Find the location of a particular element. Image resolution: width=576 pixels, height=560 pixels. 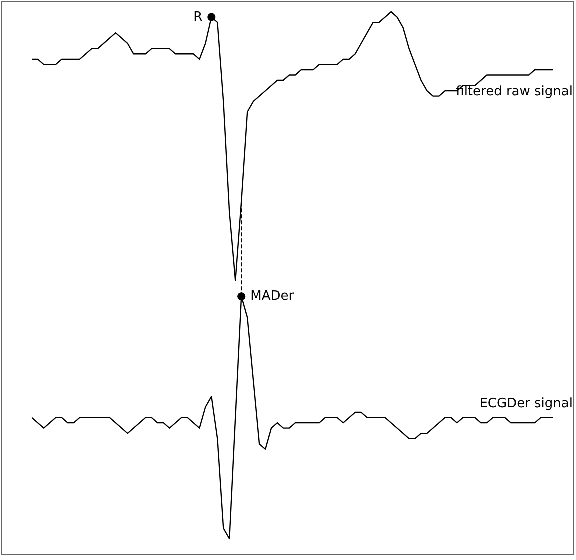

annotation: R is located at coordinates (198, 17).